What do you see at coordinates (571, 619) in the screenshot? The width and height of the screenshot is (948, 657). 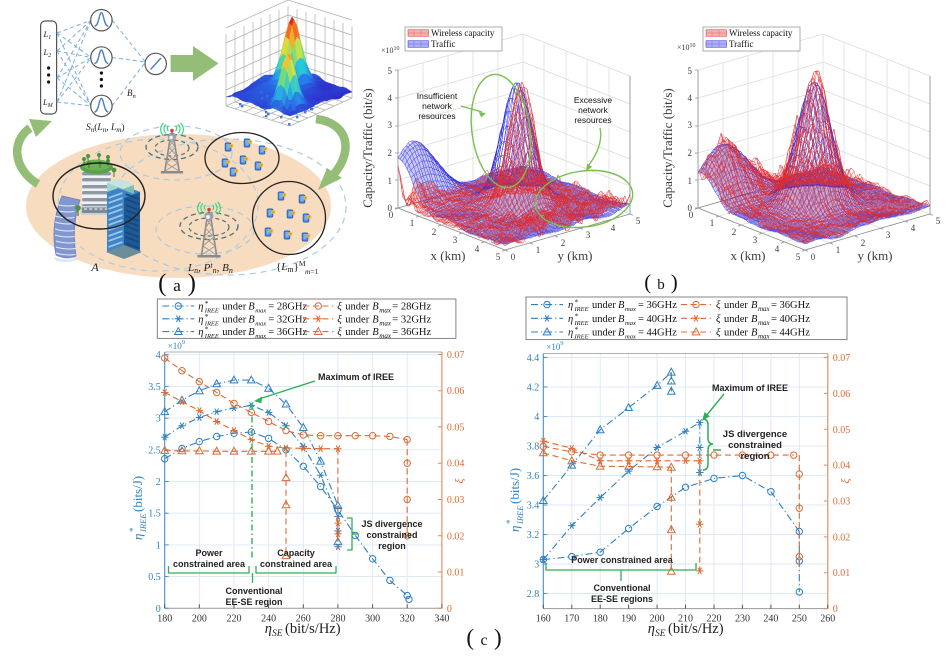 I see `svg-text: 170` at bounding box center [571, 619].